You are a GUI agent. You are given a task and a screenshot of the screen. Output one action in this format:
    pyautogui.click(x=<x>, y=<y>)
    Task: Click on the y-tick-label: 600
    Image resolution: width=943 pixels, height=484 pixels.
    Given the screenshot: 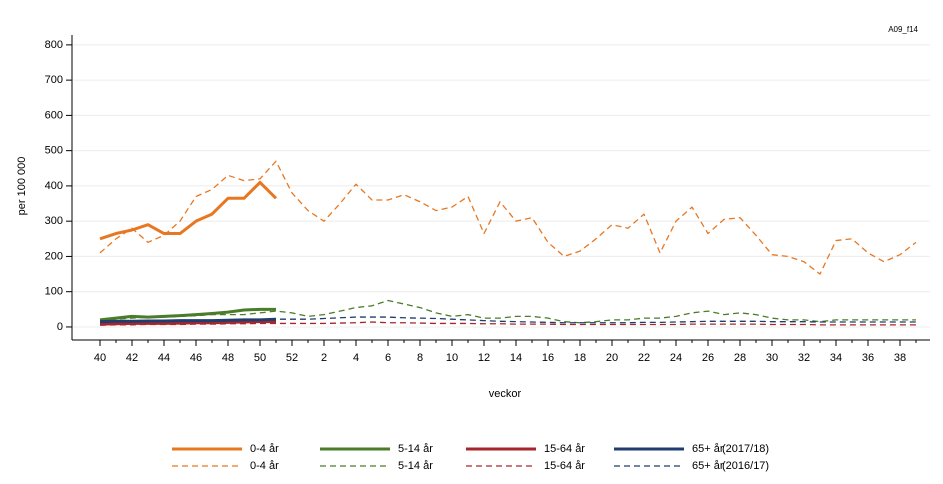 What is the action you would take?
    pyautogui.click(x=54, y=115)
    